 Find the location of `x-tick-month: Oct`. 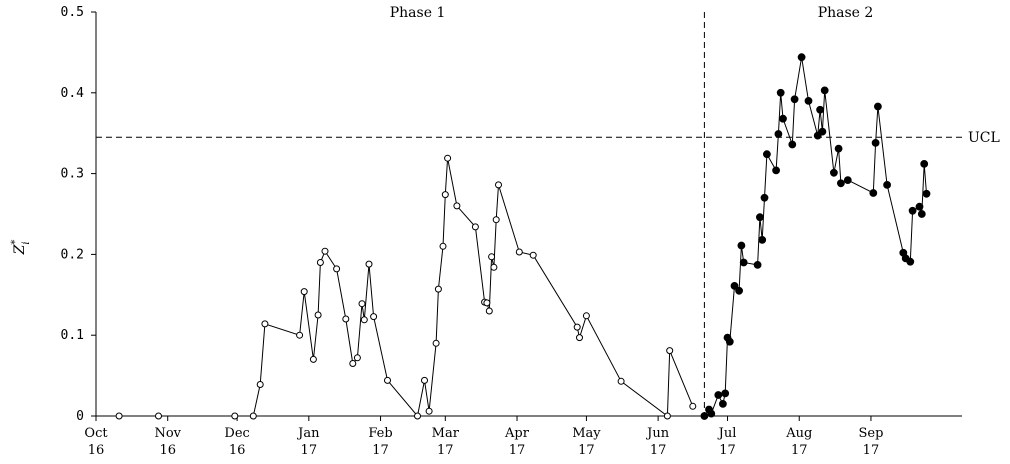

x-tick-month: Oct is located at coordinates (96, 433).